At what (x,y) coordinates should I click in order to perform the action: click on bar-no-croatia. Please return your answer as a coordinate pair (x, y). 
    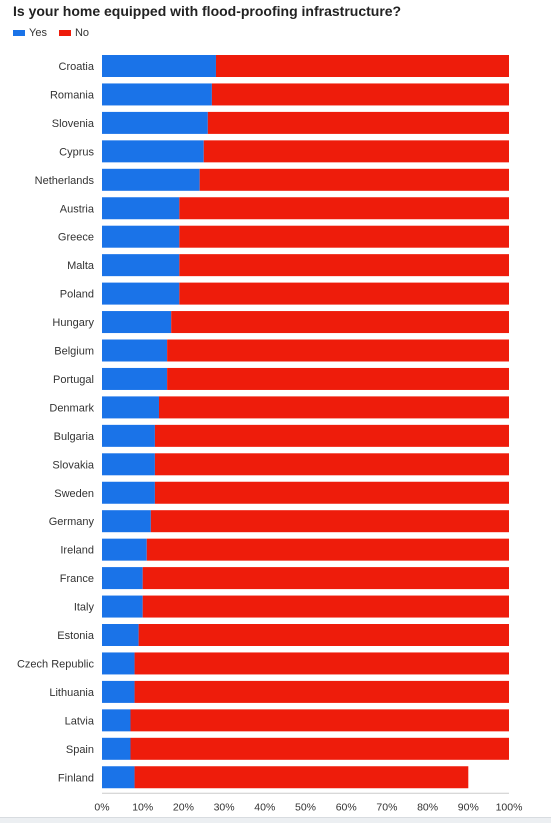
    Looking at the image, I should click on (362, 66).